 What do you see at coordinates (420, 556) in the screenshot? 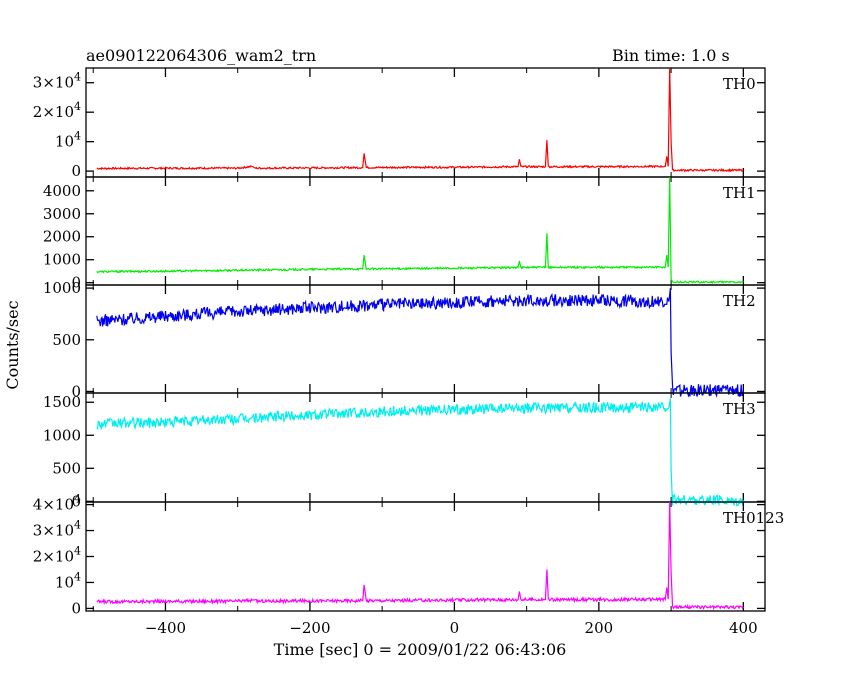
I see `series-line-th0123` at bounding box center [420, 556].